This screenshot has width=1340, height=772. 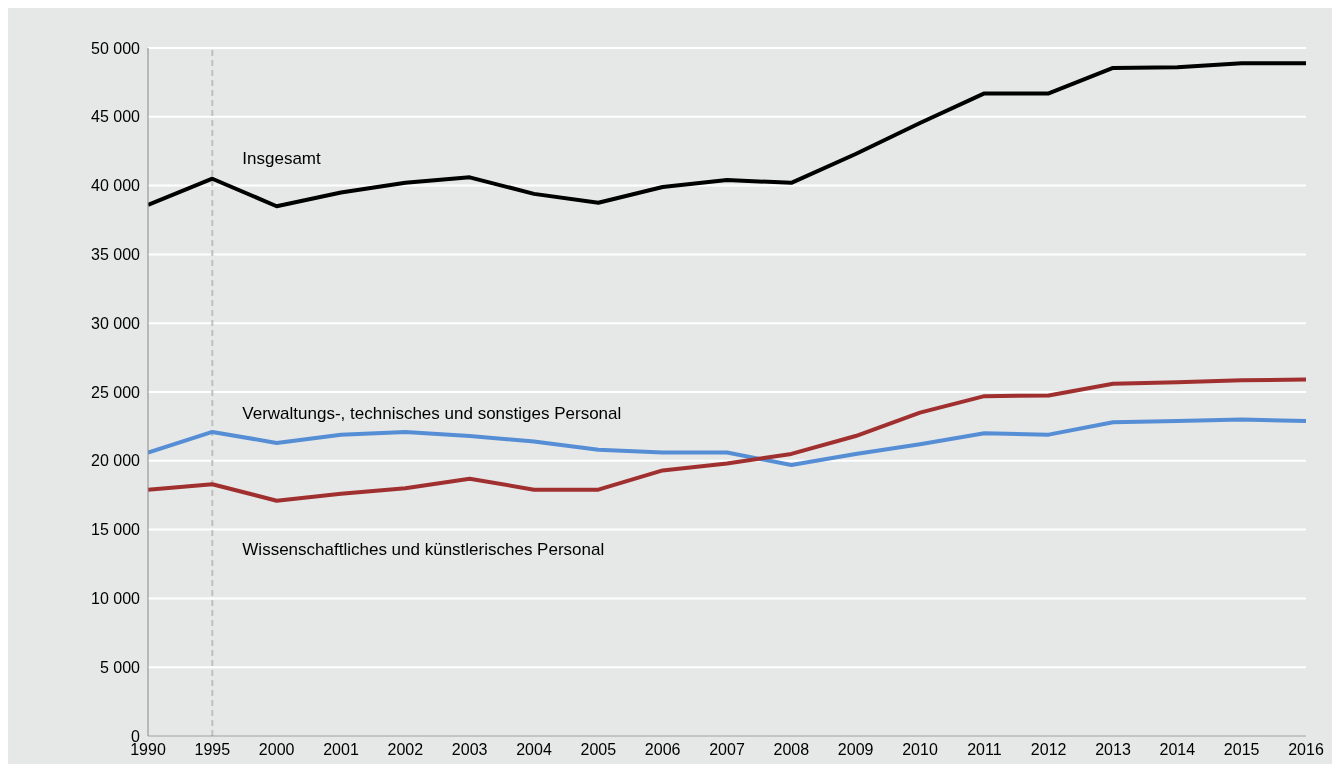 I want to click on line-series, so click(x=727, y=440).